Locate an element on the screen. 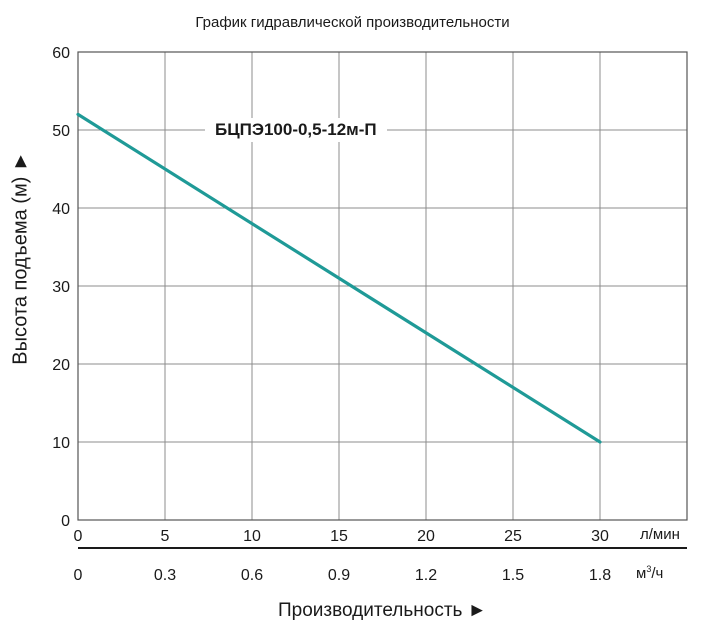  x-tick-label-secondary: 1.2 is located at coordinates (426, 575).